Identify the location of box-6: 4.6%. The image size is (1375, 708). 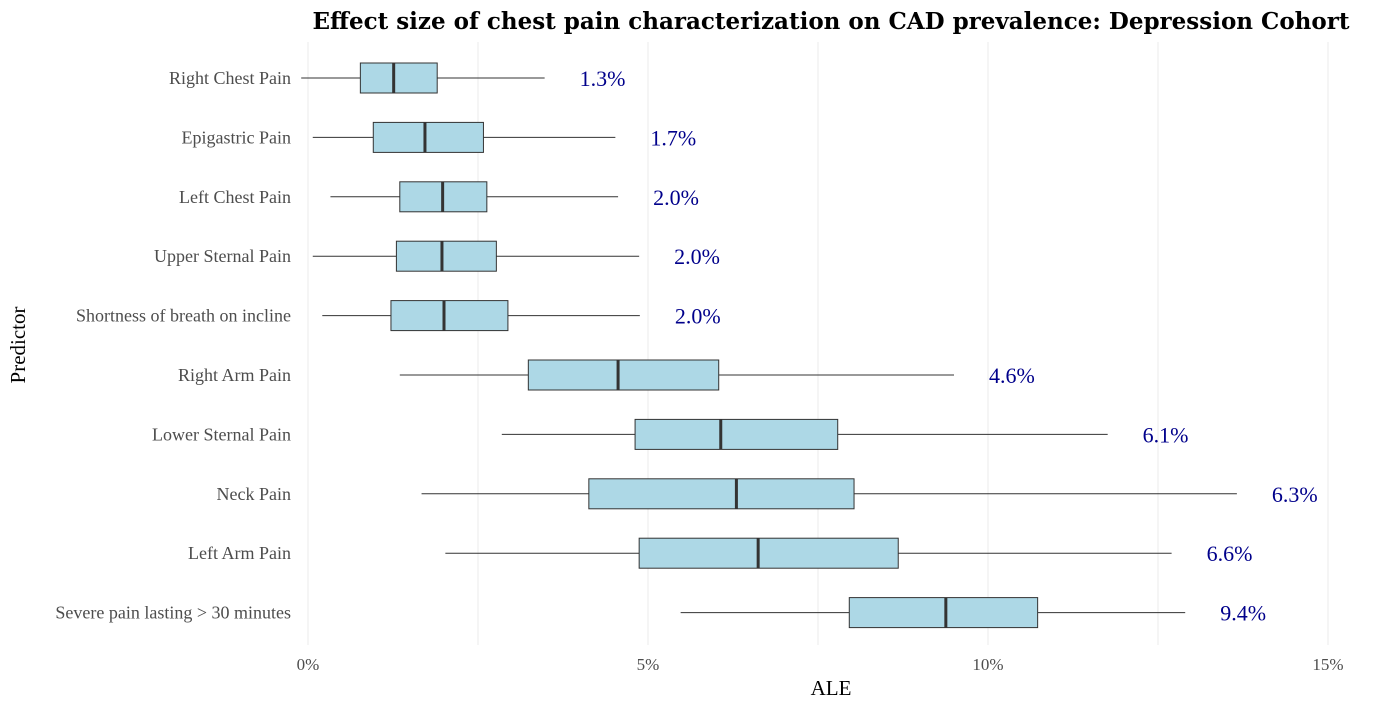
(717, 375).